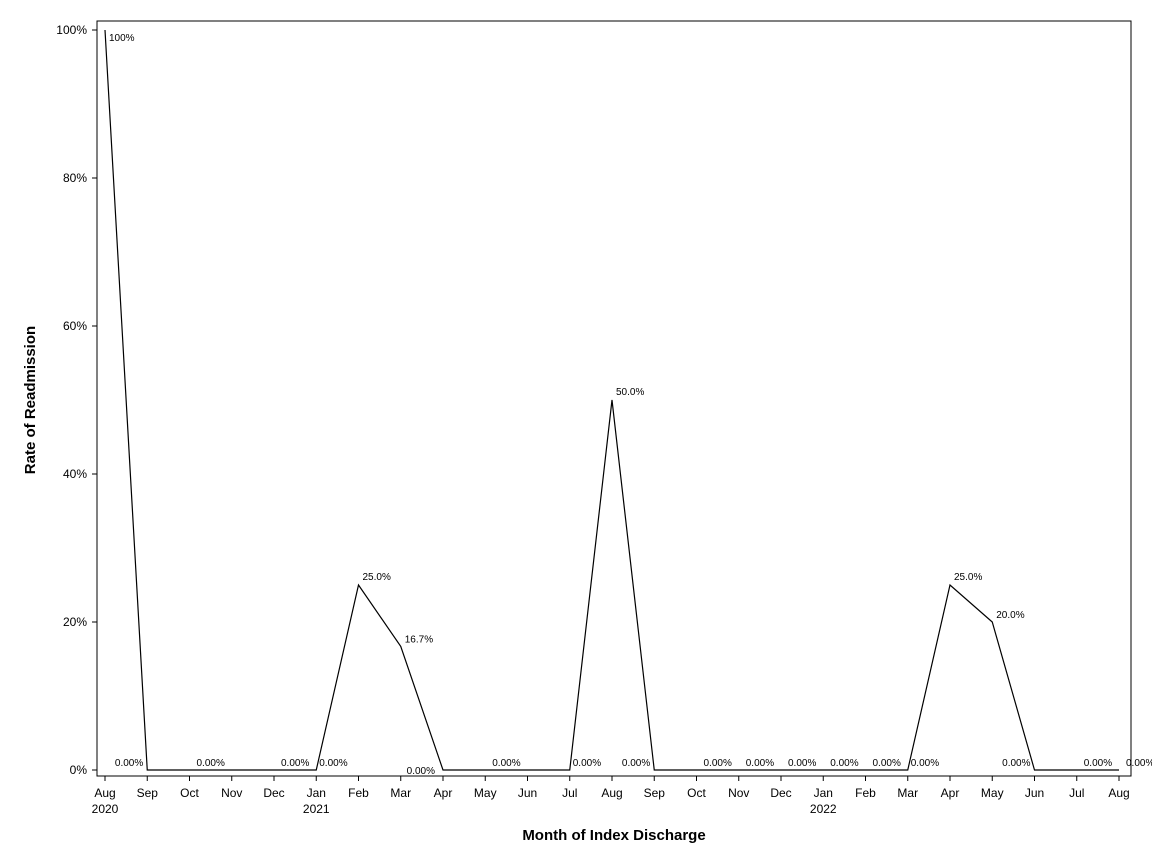  What do you see at coordinates (613, 835) in the screenshot?
I see `x-axis-title: Month of Index Discharge` at bounding box center [613, 835].